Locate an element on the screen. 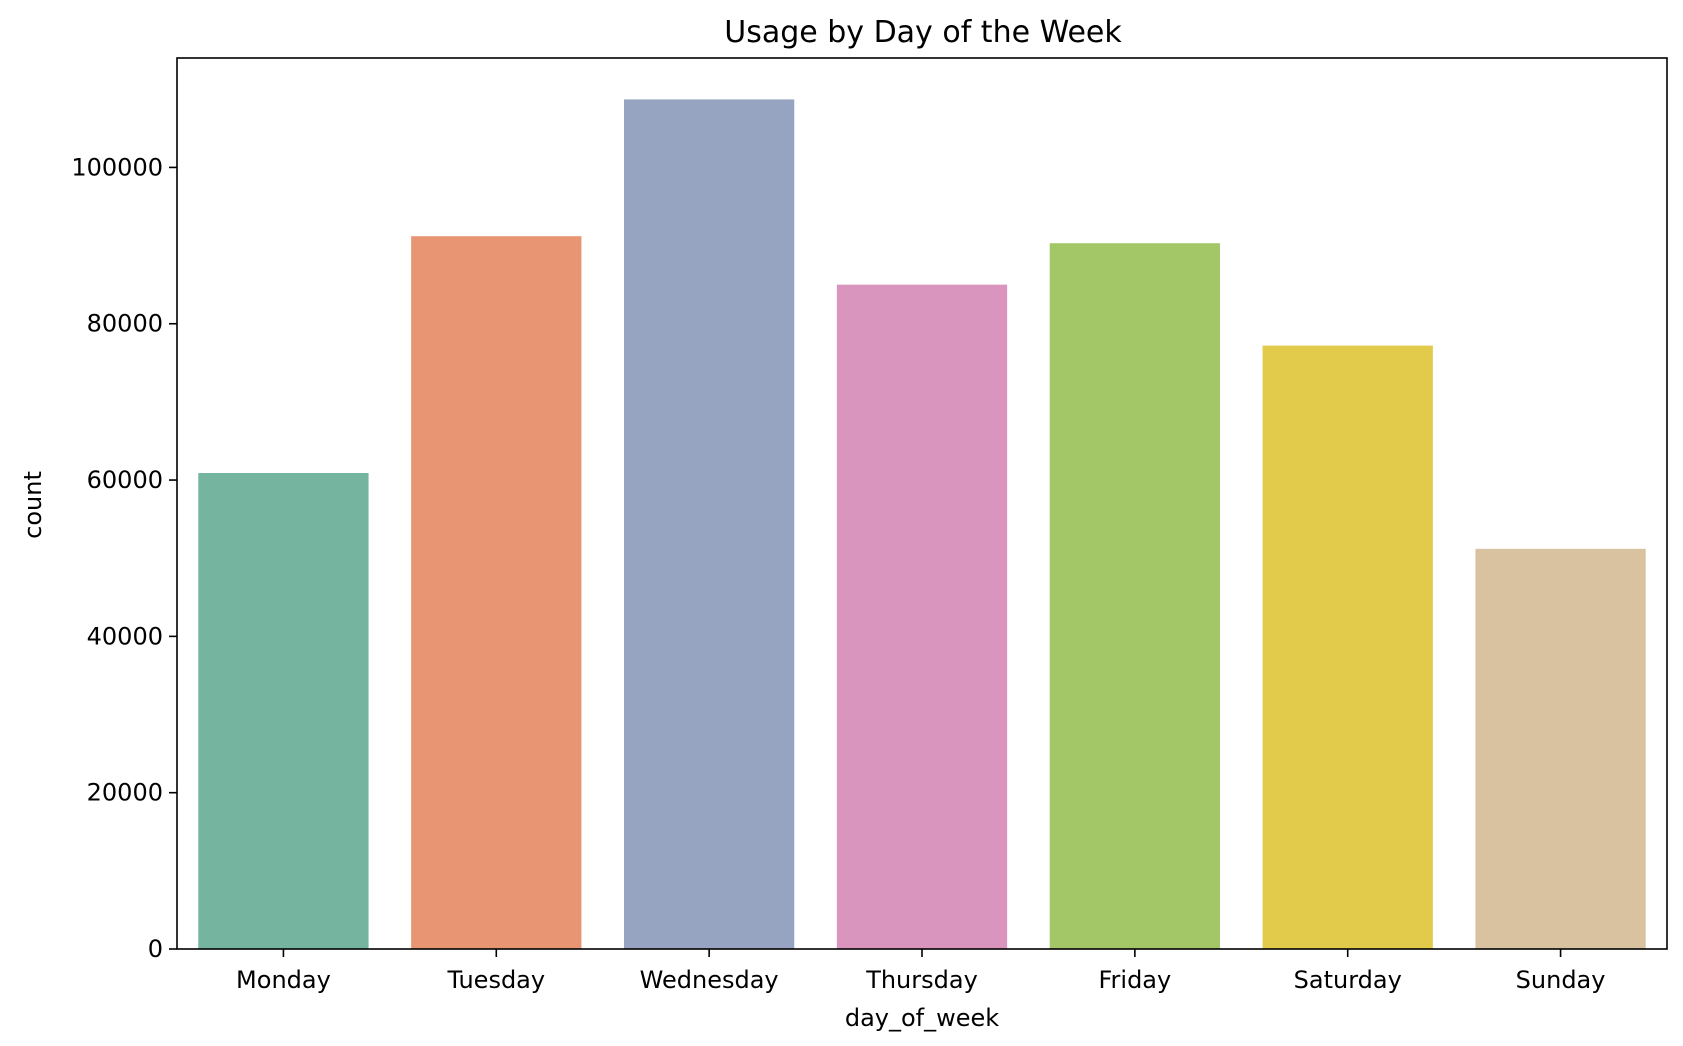 The height and width of the screenshot is (1046, 1683). x-tick-label: Wednesday is located at coordinates (709, 980).